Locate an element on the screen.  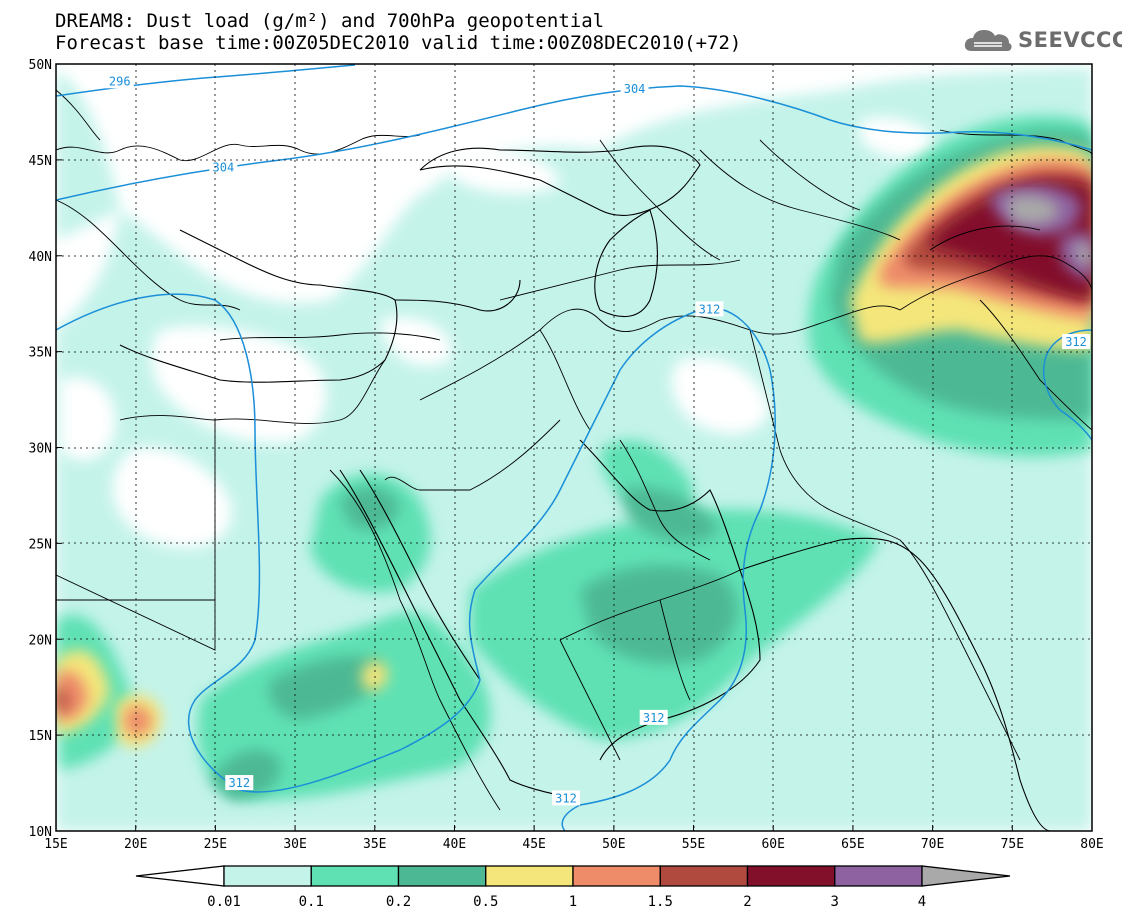
colorbar-label: 2 is located at coordinates (747, 902).